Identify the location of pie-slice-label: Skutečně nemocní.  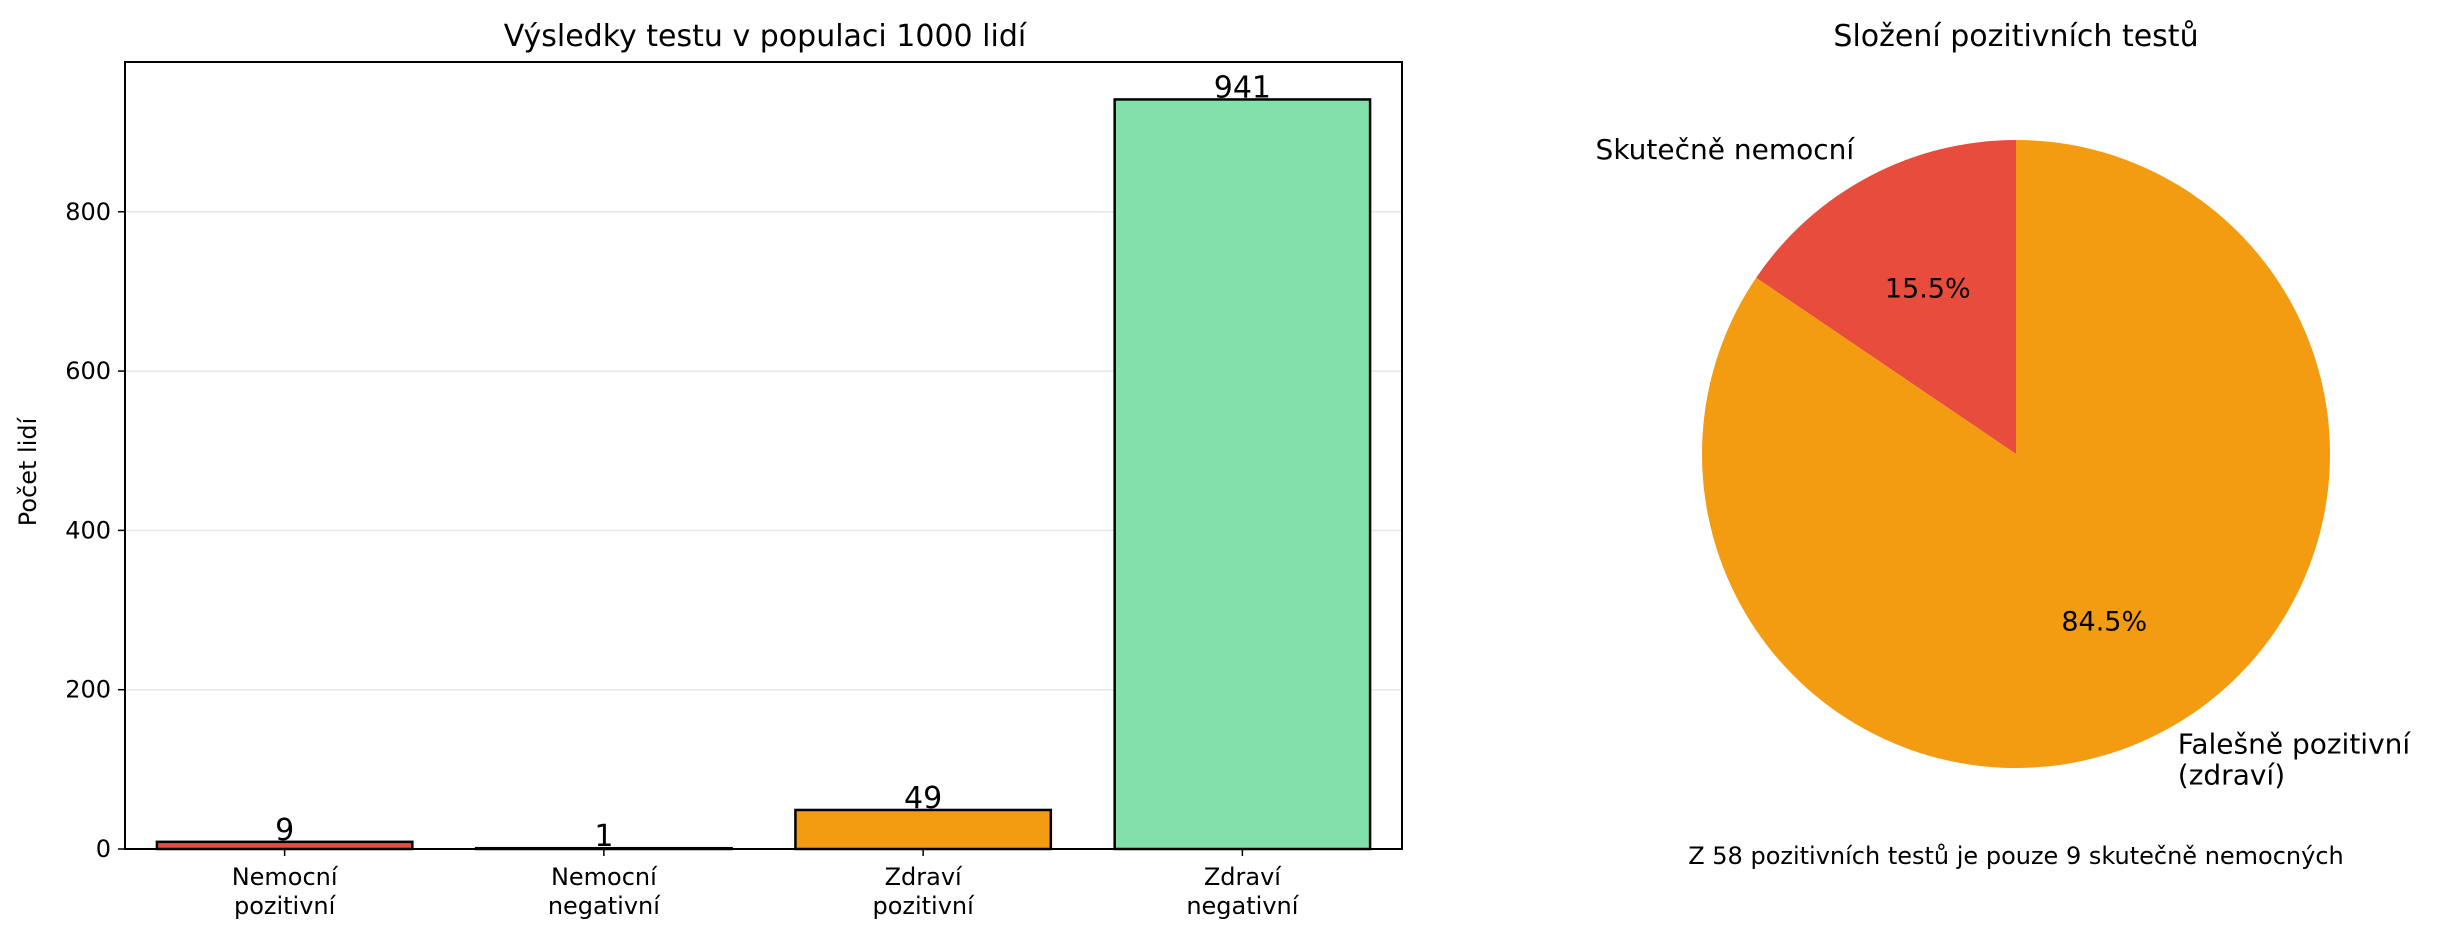
(1726, 149).